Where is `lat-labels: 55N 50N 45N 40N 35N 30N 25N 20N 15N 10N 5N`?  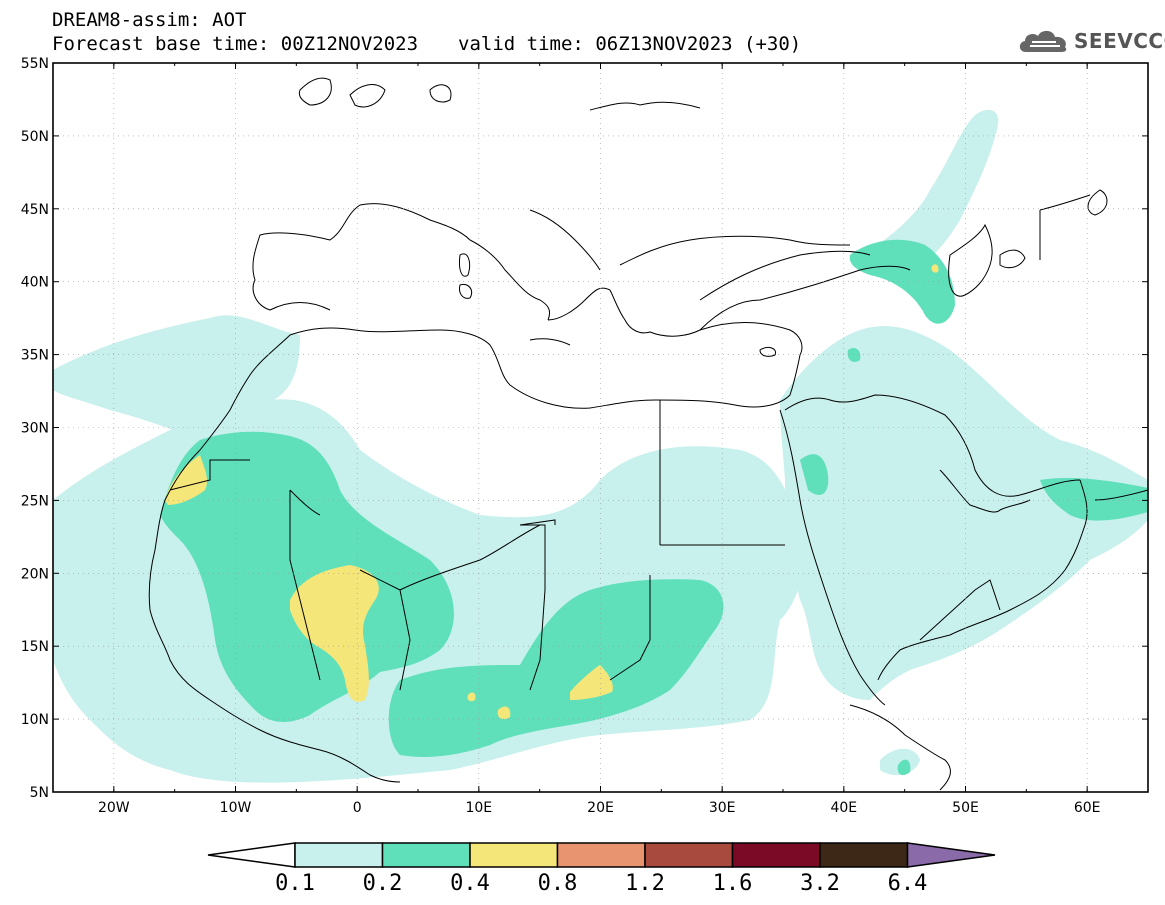
lat-labels: 55N 50N 45N 40N 35N 30N 25N 20N 15N 10N 5N is located at coordinates (35, 428).